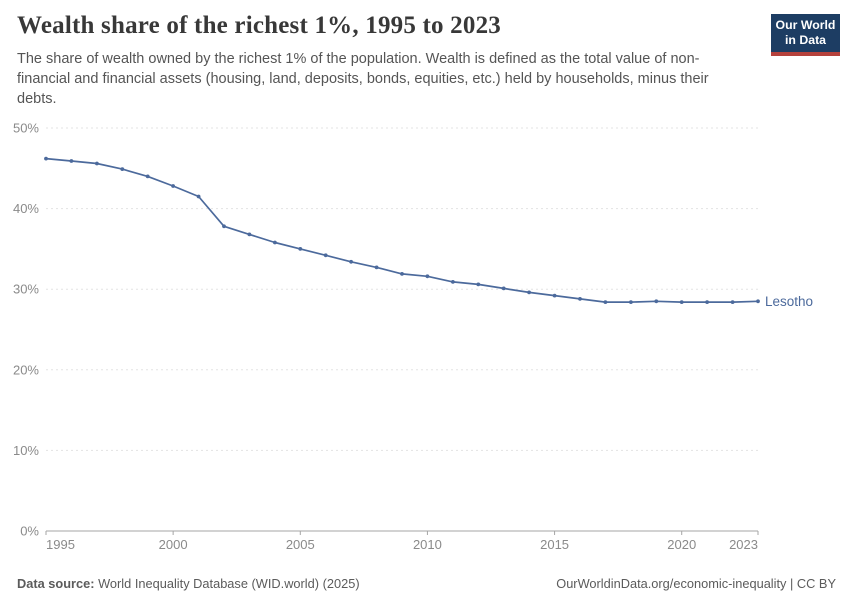 This screenshot has width=850, height=600. I want to click on x-tick-label: 2010, so click(427, 544).